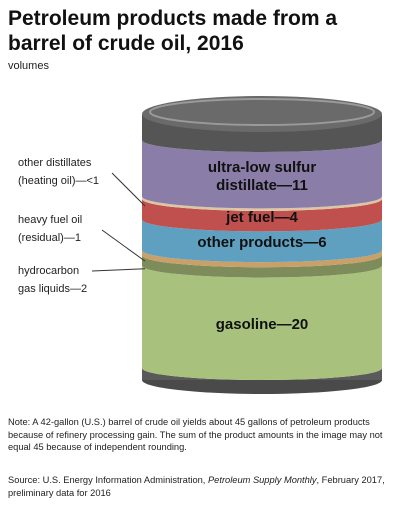 This screenshot has width=410, height=506. Describe the element at coordinates (28, 66) in the screenshot. I see `chart-subtitle: volumes` at that location.